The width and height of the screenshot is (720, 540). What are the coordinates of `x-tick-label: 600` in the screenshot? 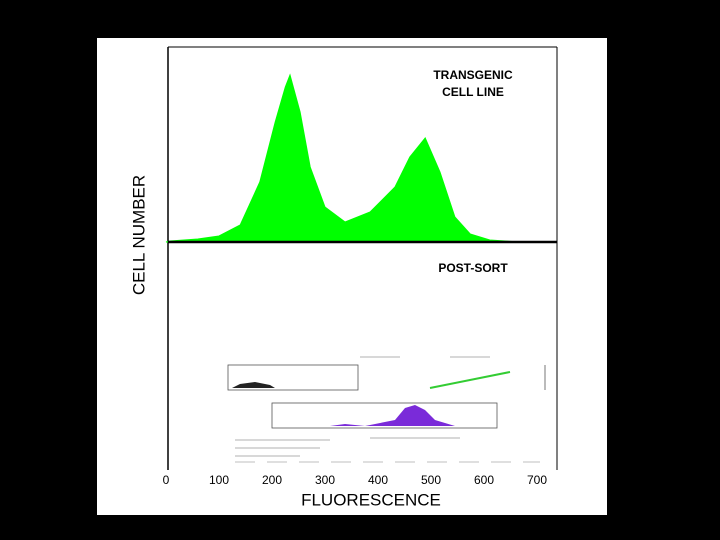 It's located at (484, 480).